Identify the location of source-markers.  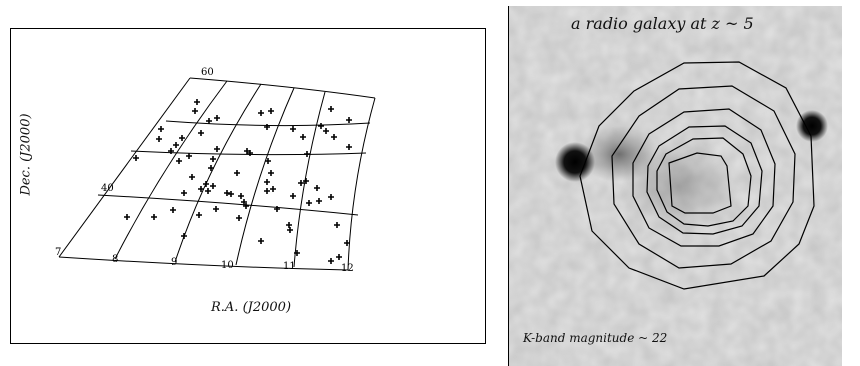
(238, 181).